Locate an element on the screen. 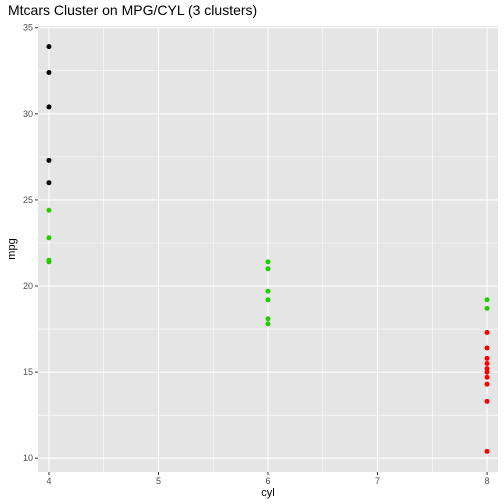  x-tick-label: 6 is located at coordinates (267, 481).